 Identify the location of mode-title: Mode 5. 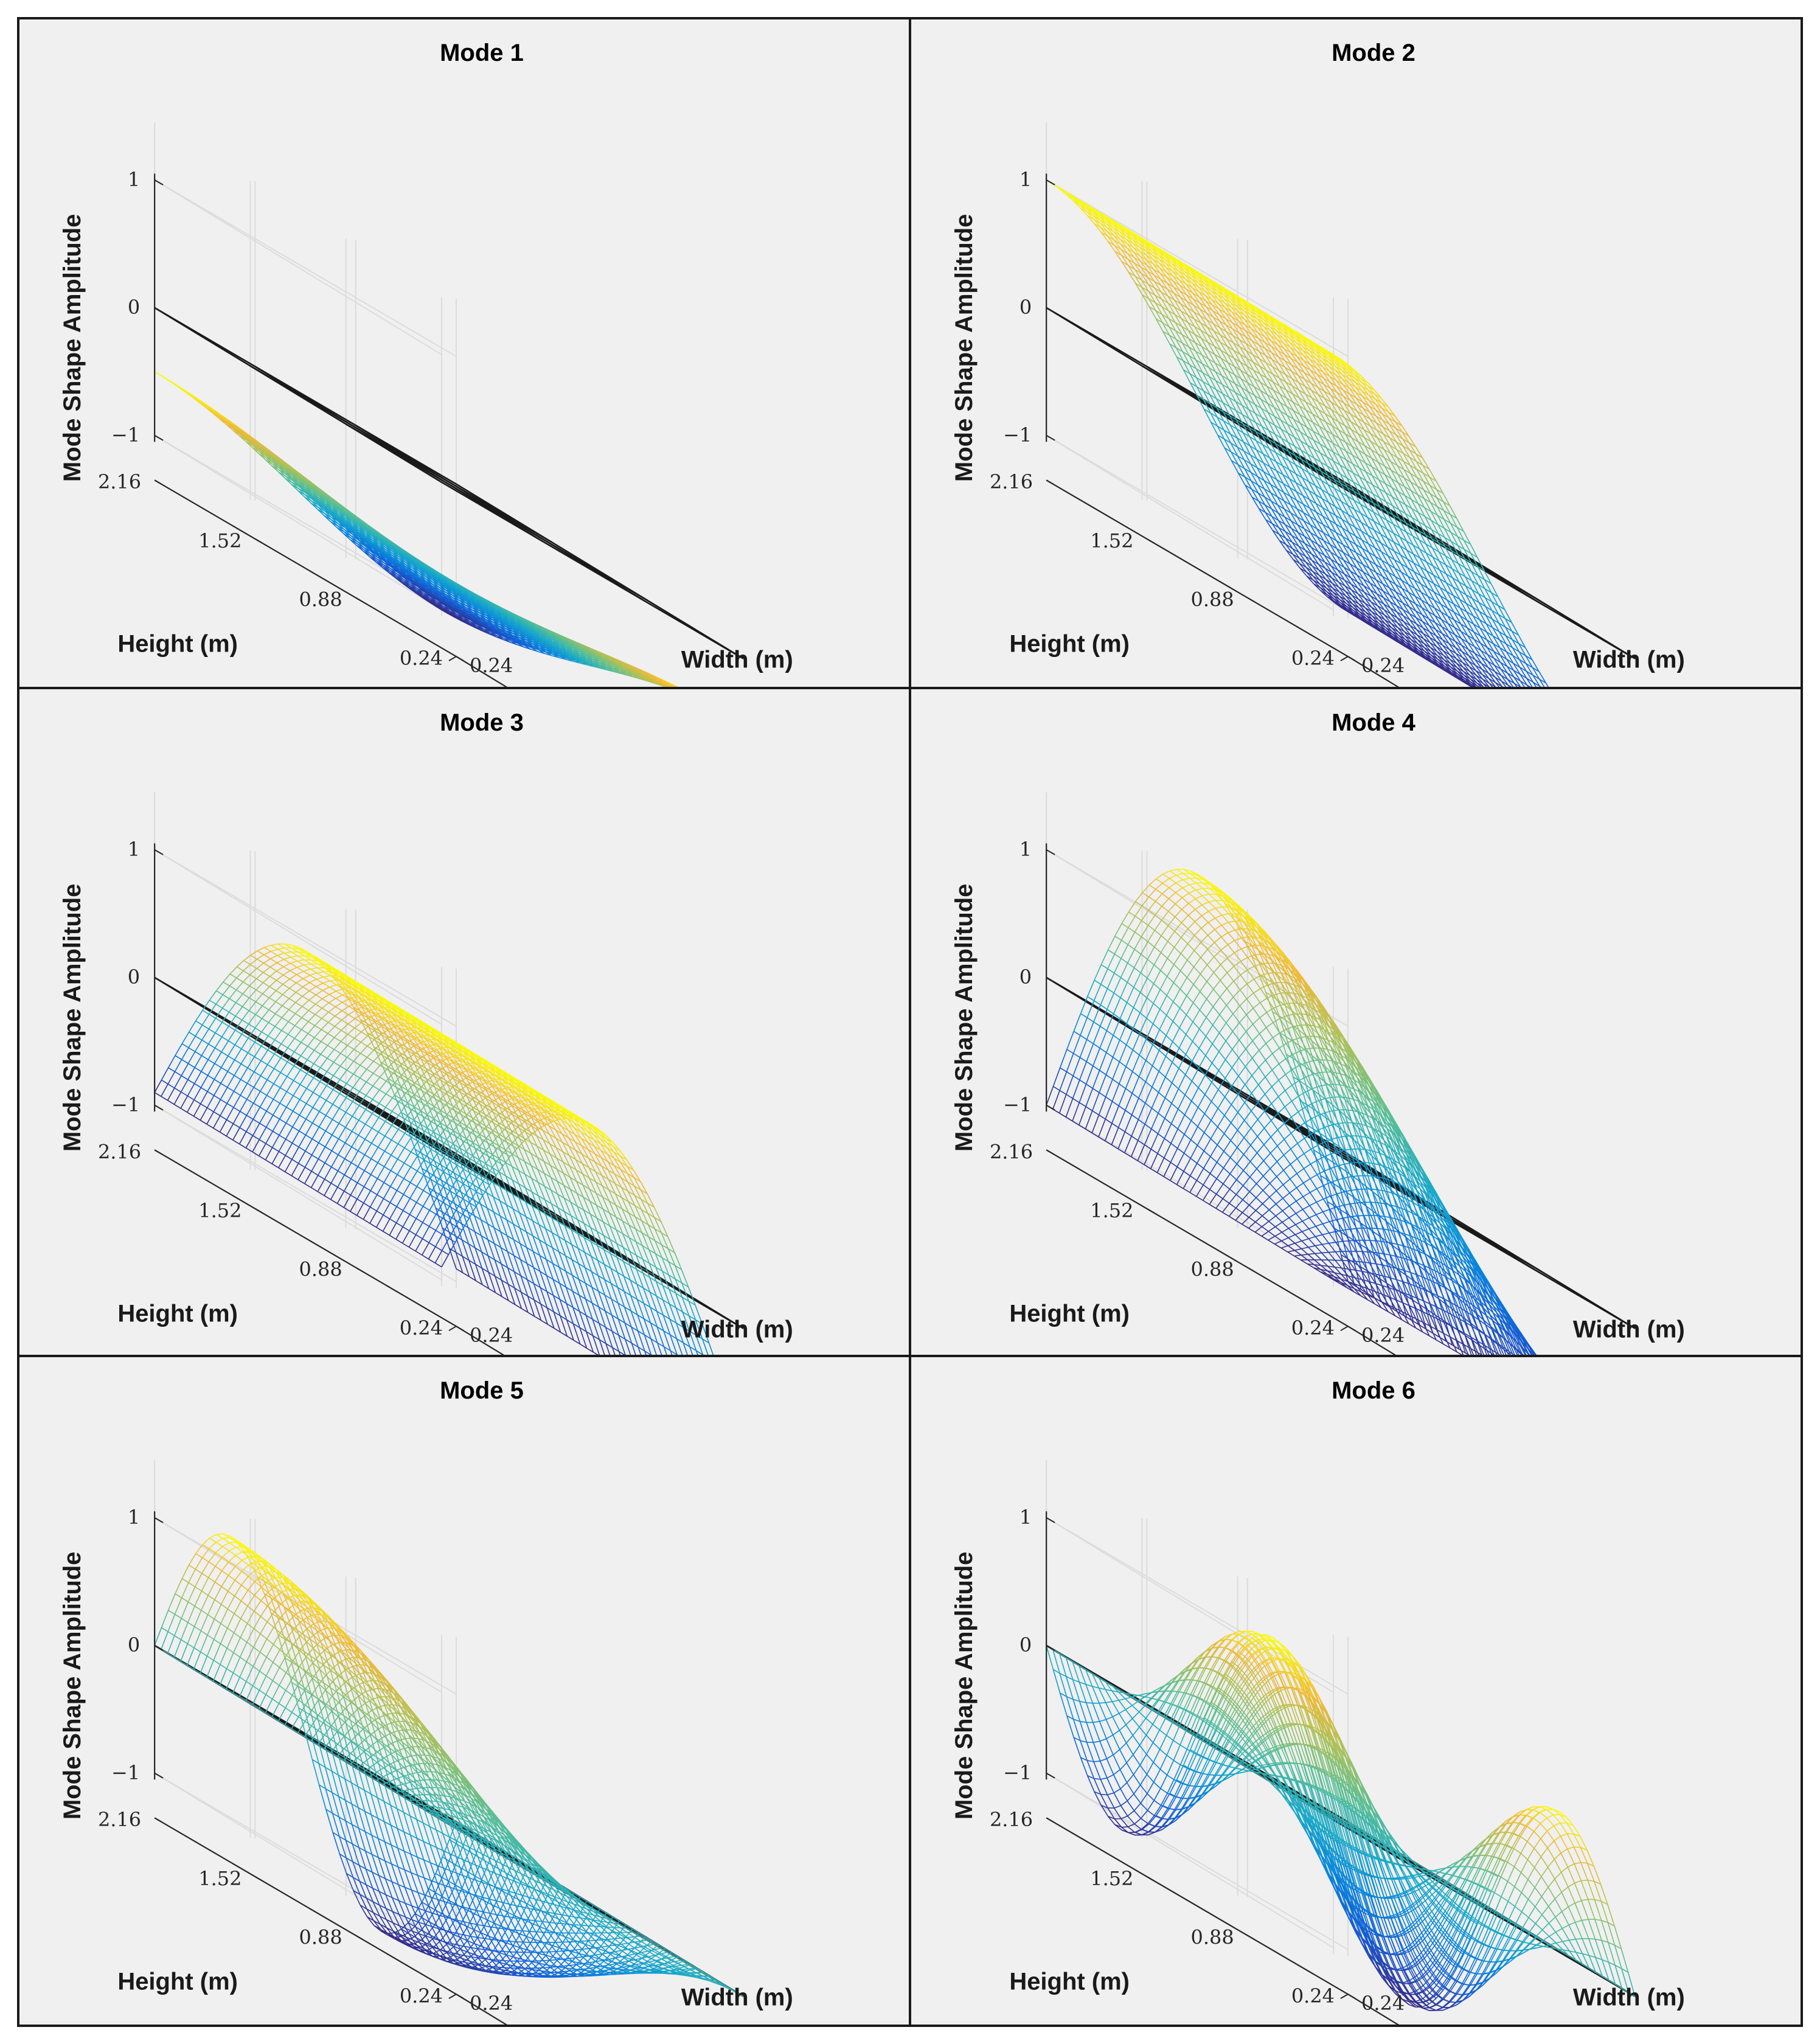
(482, 1390).